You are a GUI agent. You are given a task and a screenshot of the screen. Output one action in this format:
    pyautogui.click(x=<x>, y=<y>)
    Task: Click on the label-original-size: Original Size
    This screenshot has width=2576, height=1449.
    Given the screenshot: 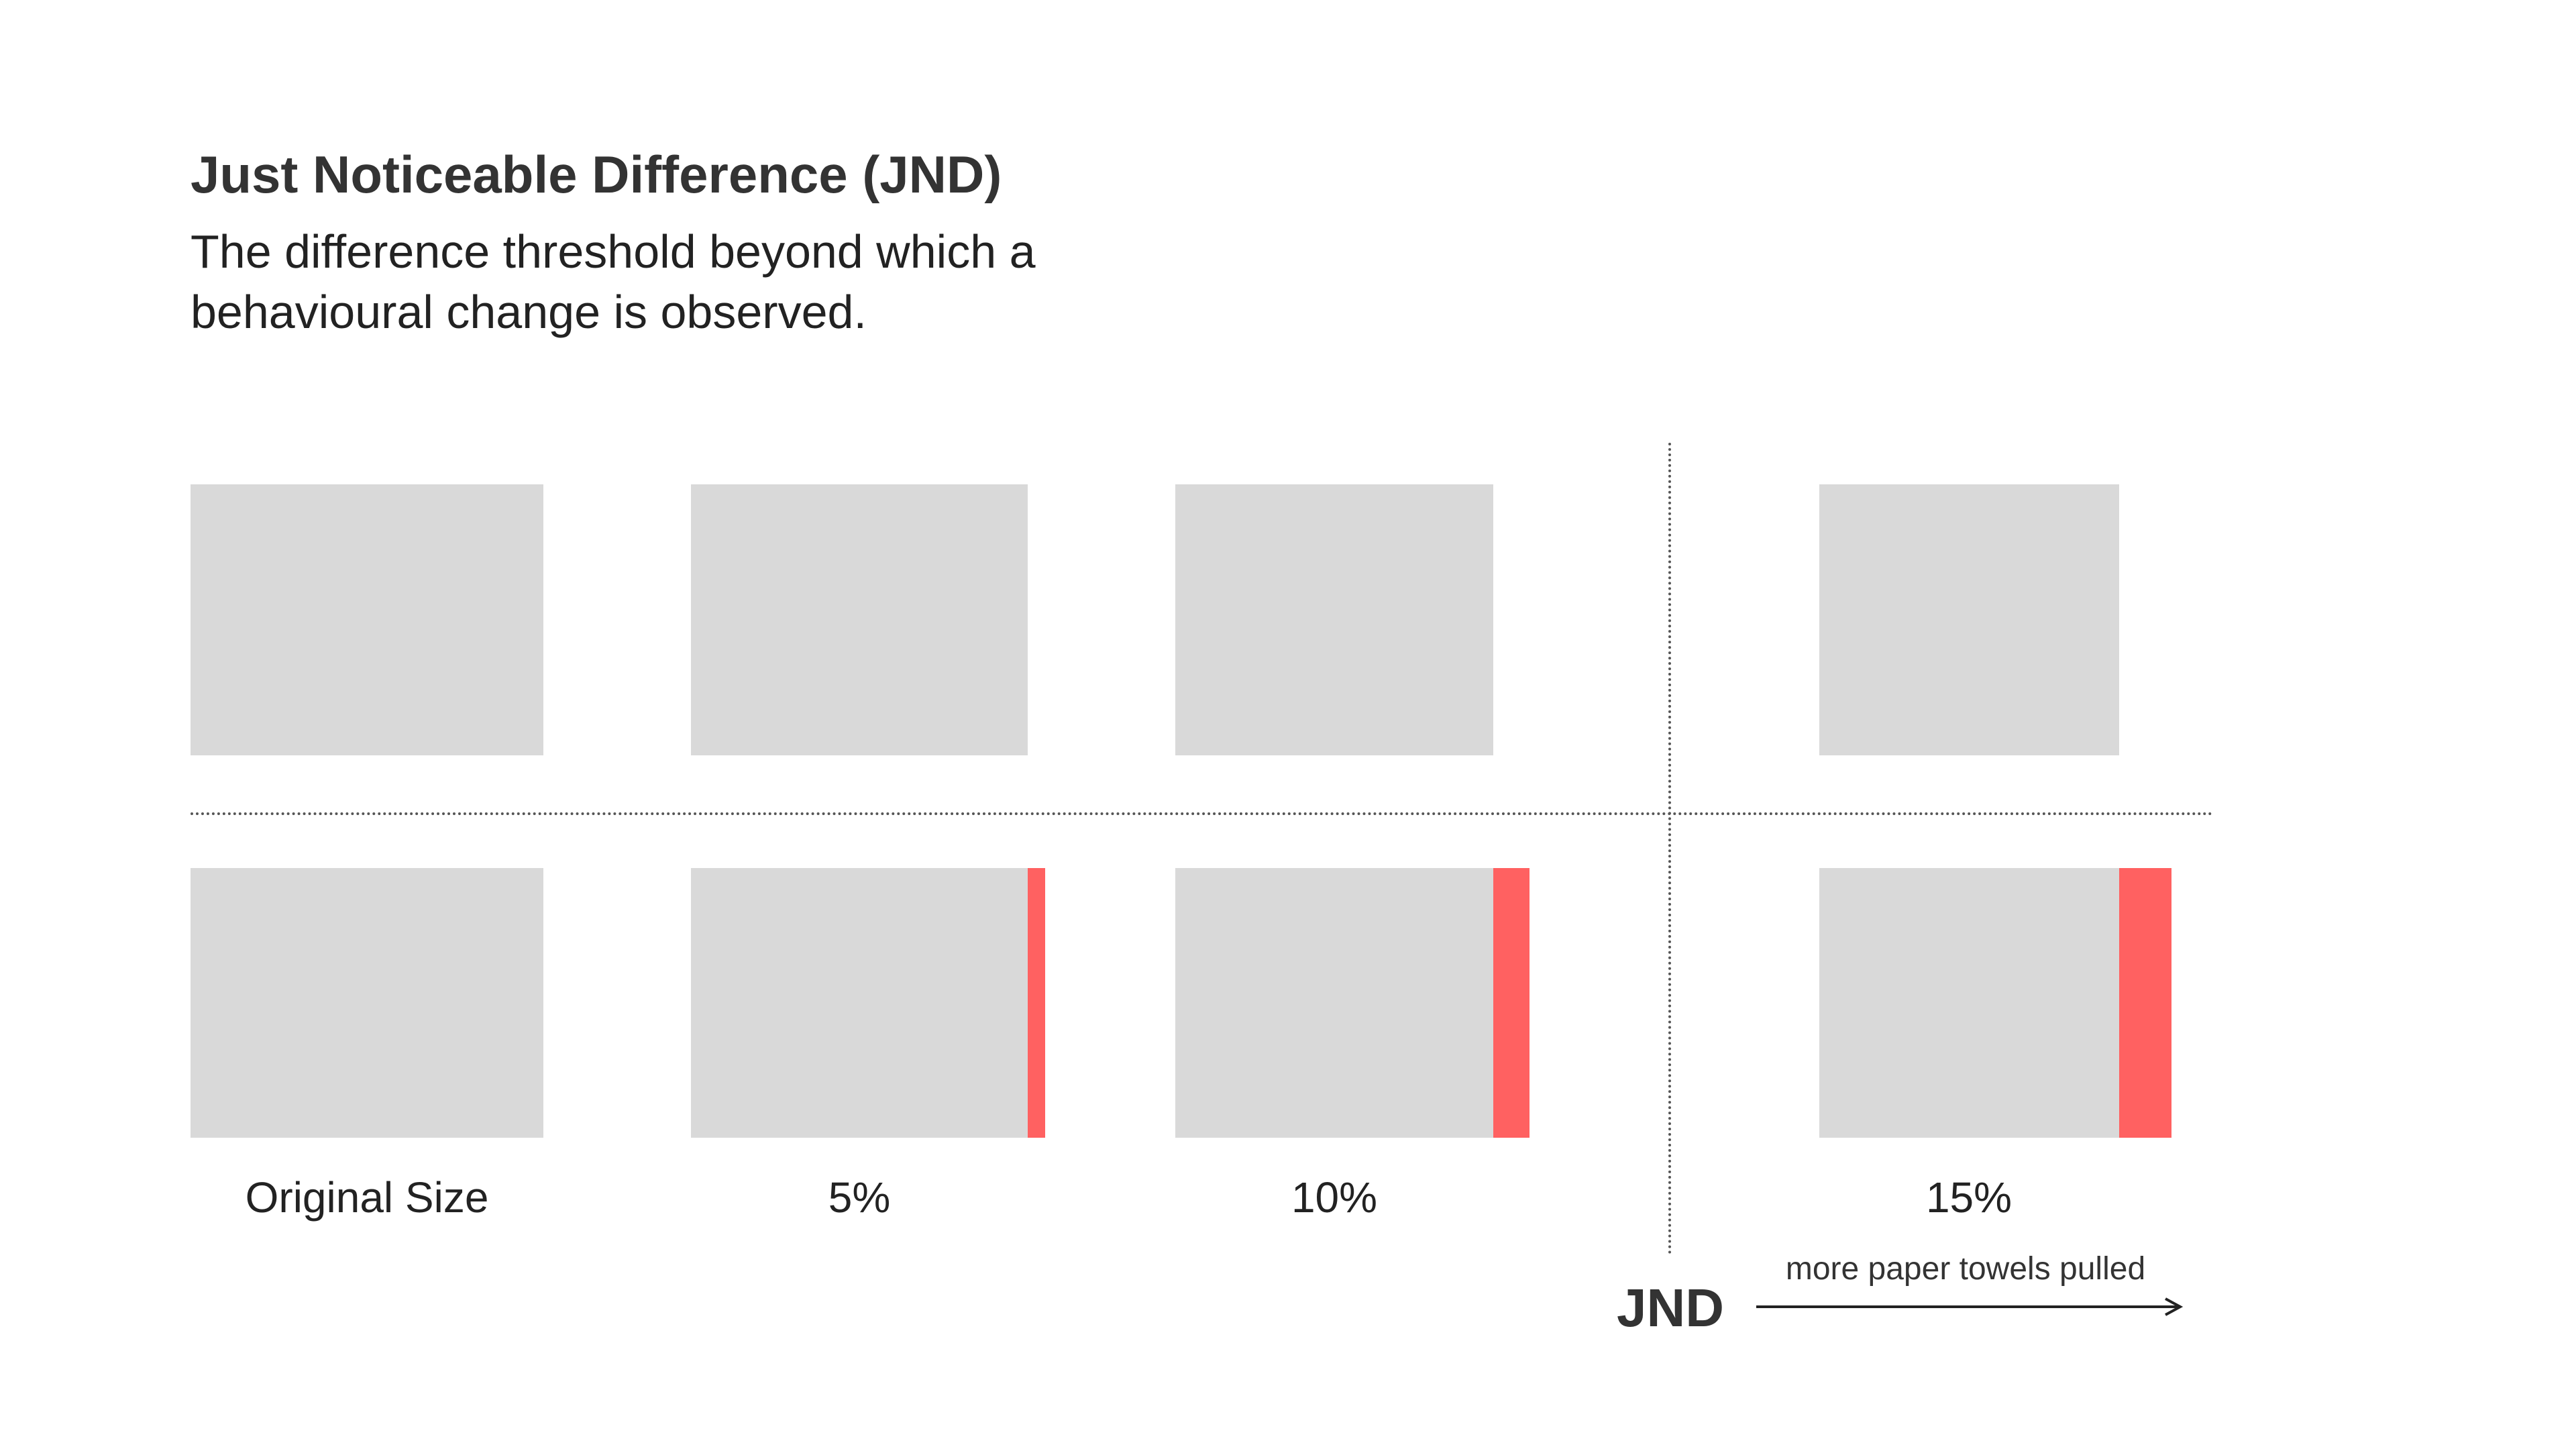 What is the action you would take?
    pyautogui.click(x=367, y=1197)
    